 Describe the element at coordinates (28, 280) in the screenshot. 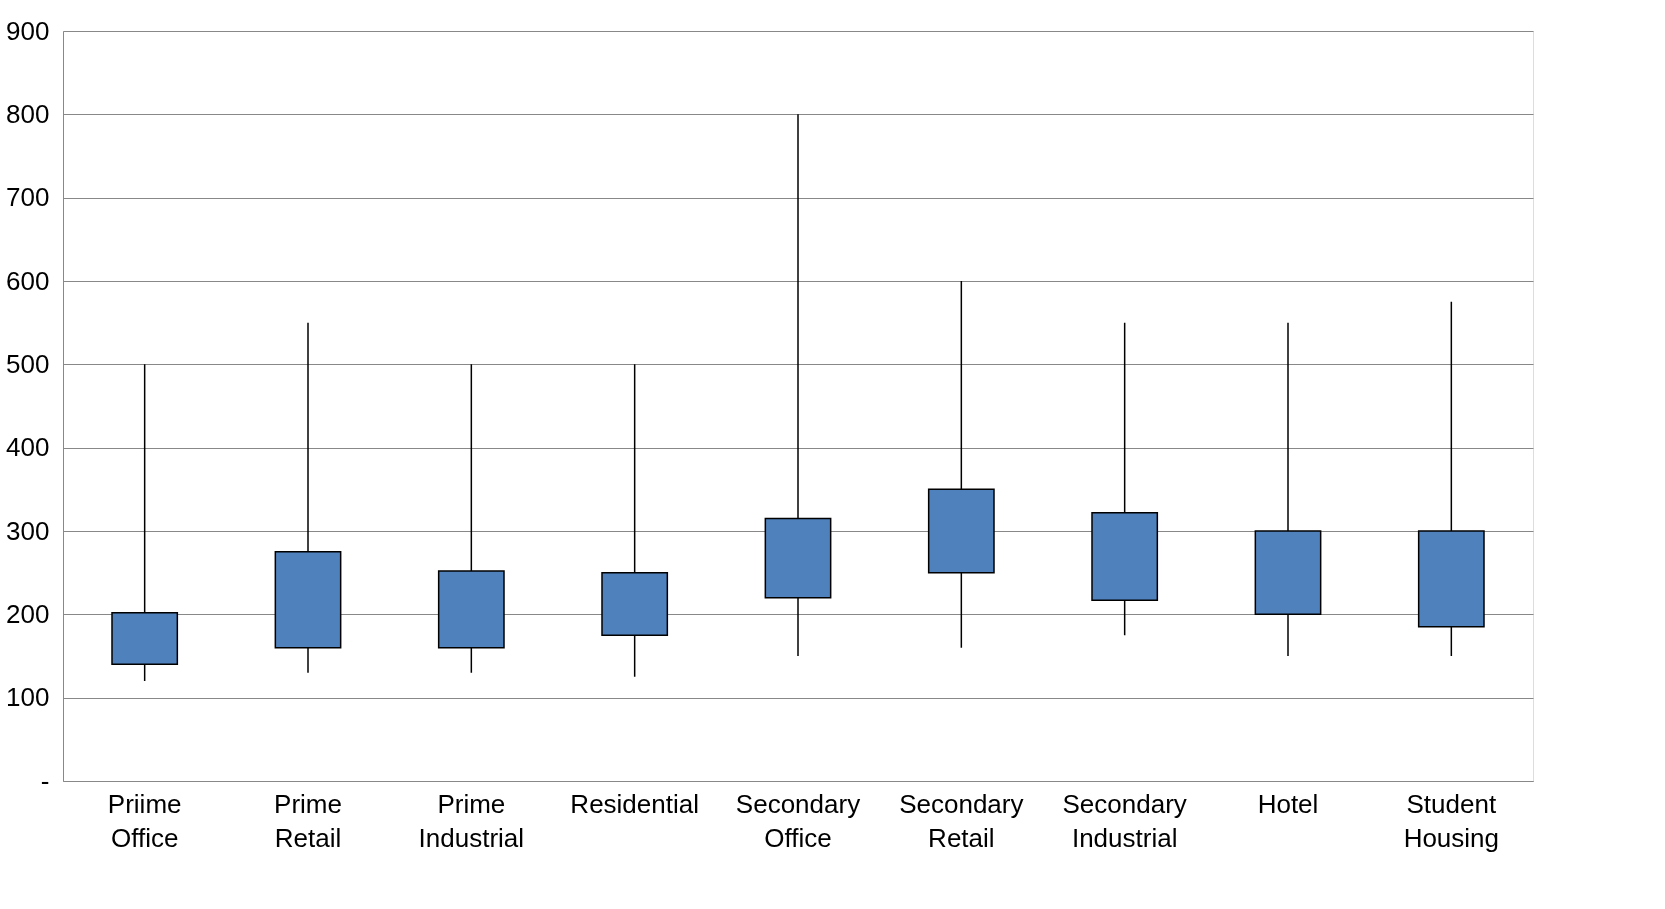

I see `y-tick-label: 600` at that location.